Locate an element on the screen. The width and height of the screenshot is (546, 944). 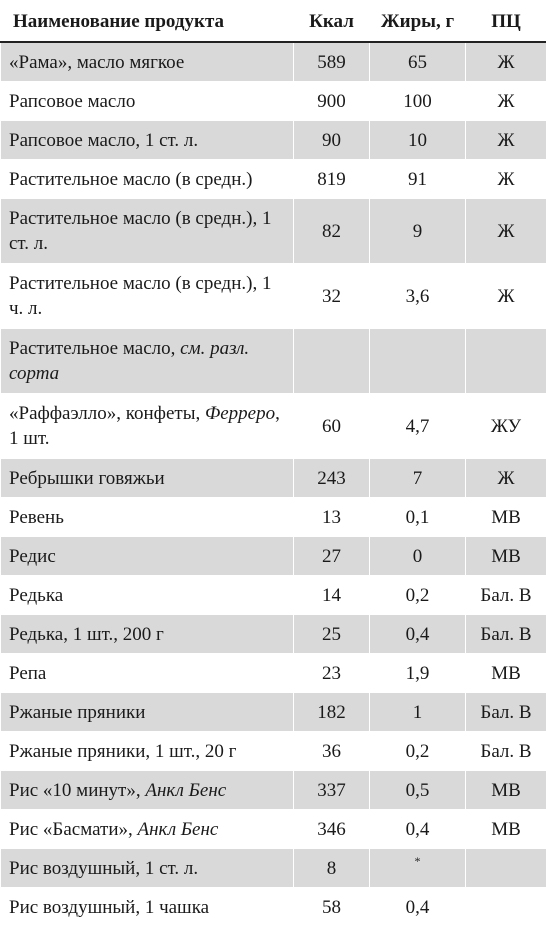
product-name: Растительное масло, см. разл. сорта is located at coordinates (147, 361).